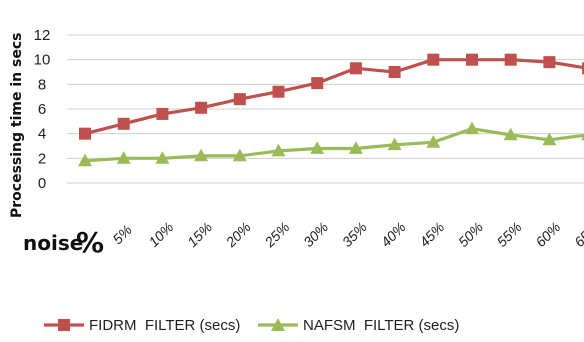  What do you see at coordinates (42, 183) in the screenshot?
I see `y-tick-label: 0` at bounding box center [42, 183].